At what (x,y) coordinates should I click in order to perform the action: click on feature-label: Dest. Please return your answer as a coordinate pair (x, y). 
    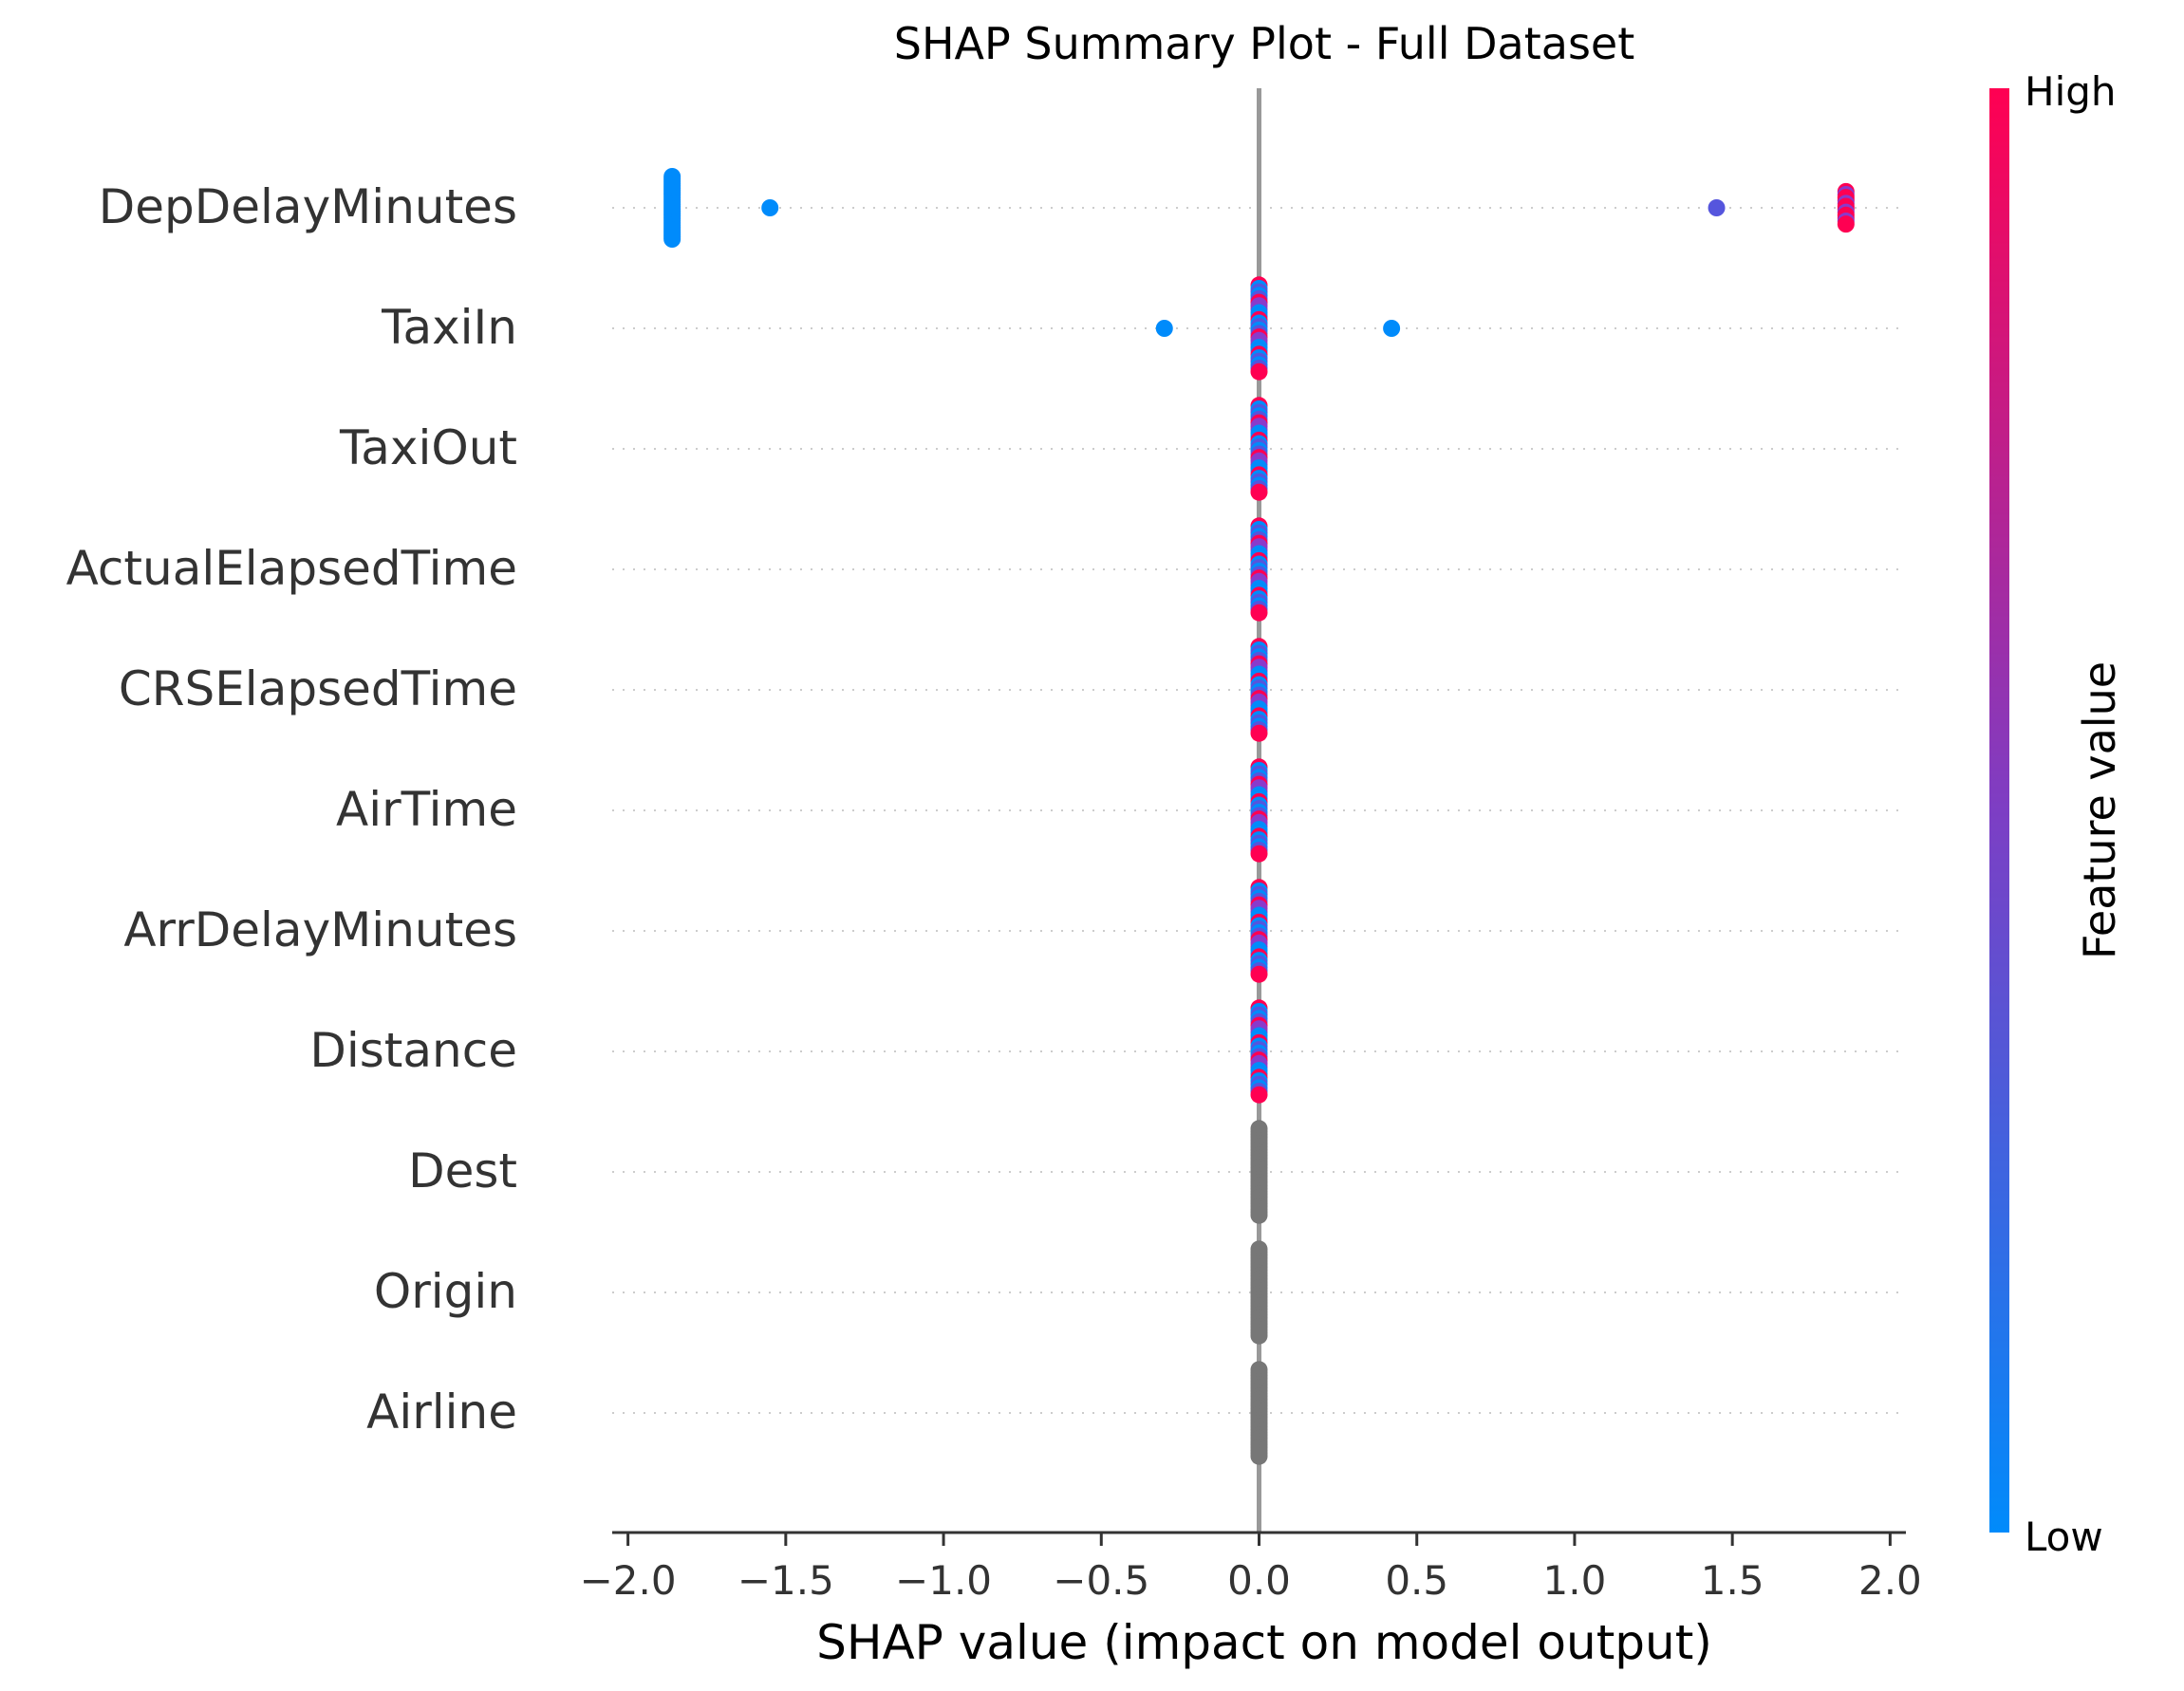
    Looking at the image, I should click on (462, 1171).